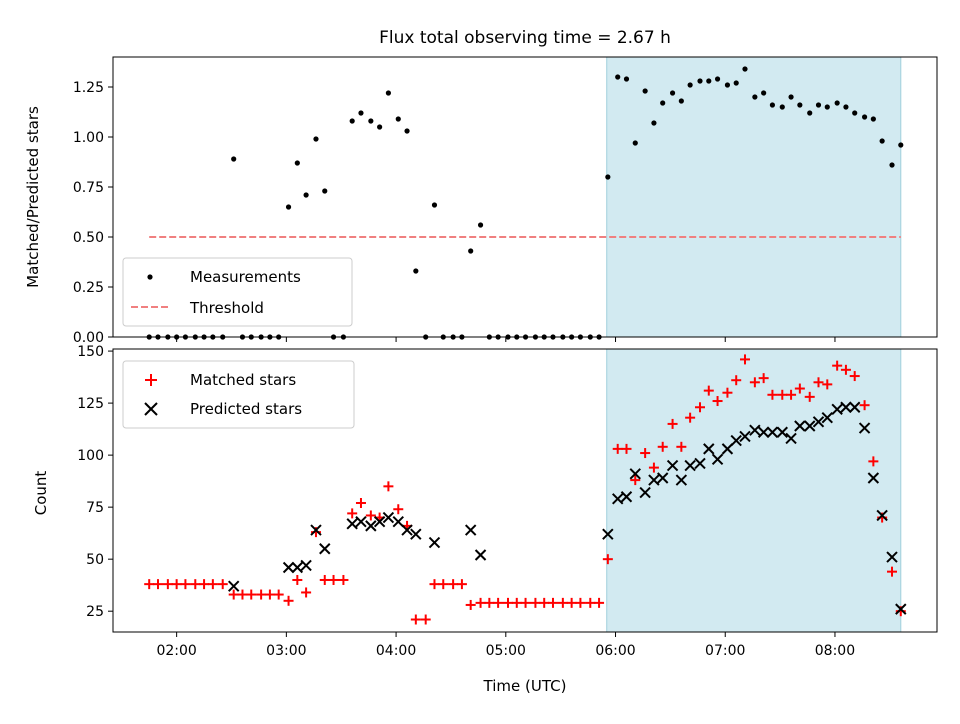 Image resolution: width=960 pixels, height=724 pixels. What do you see at coordinates (88, 238) in the screenshot?
I see `top-y-tick-label: 0.50` at bounding box center [88, 238].